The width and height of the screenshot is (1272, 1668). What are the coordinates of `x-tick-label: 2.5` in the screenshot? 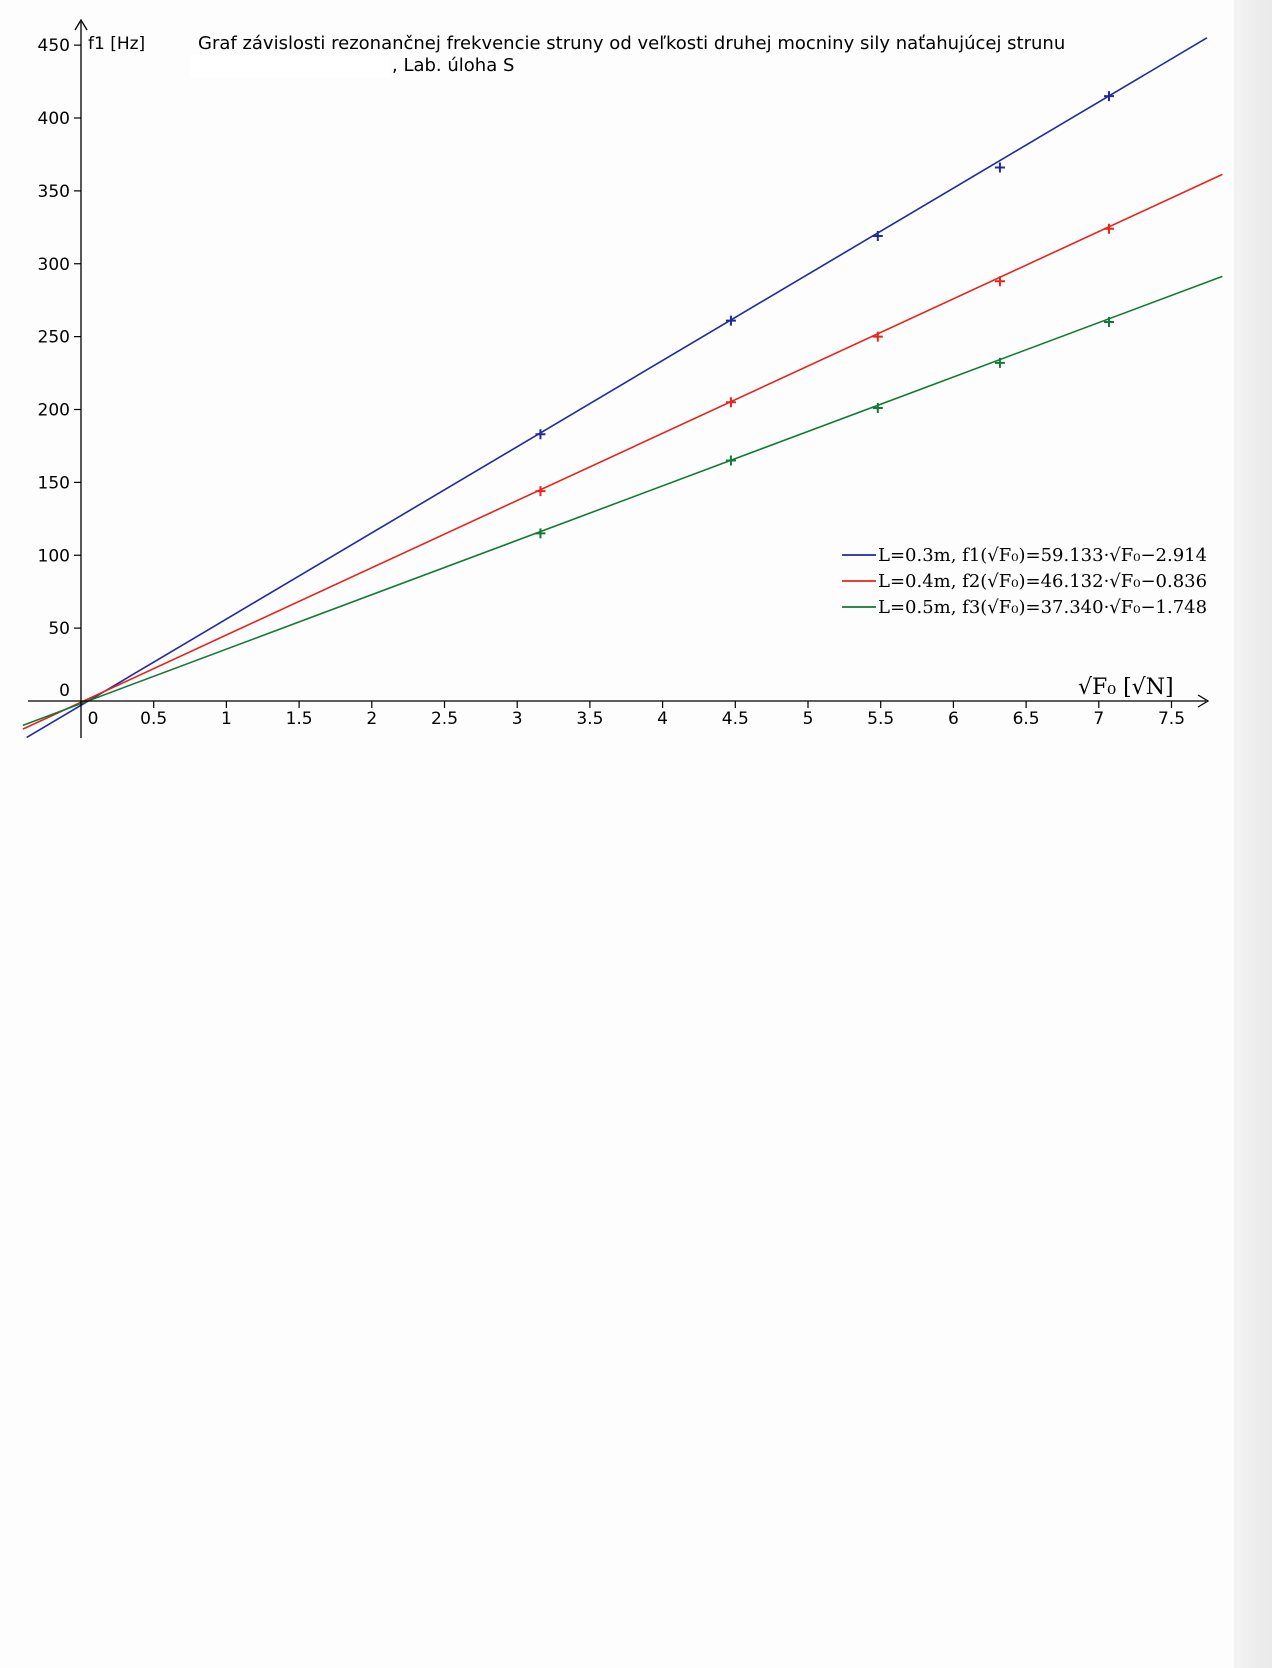 It's located at (444, 719).